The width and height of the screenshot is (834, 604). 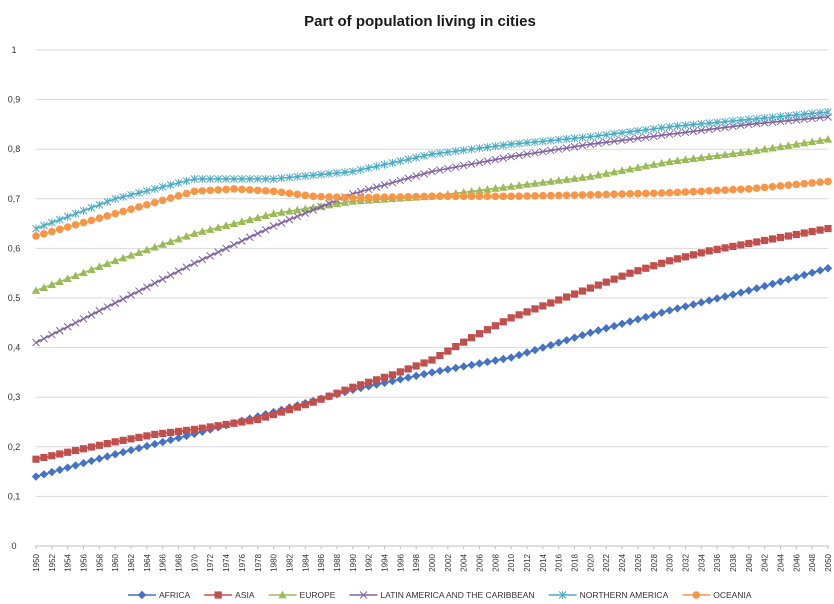 What do you see at coordinates (353, 562) in the screenshot?
I see `x-tick-label: 1990` at bounding box center [353, 562].